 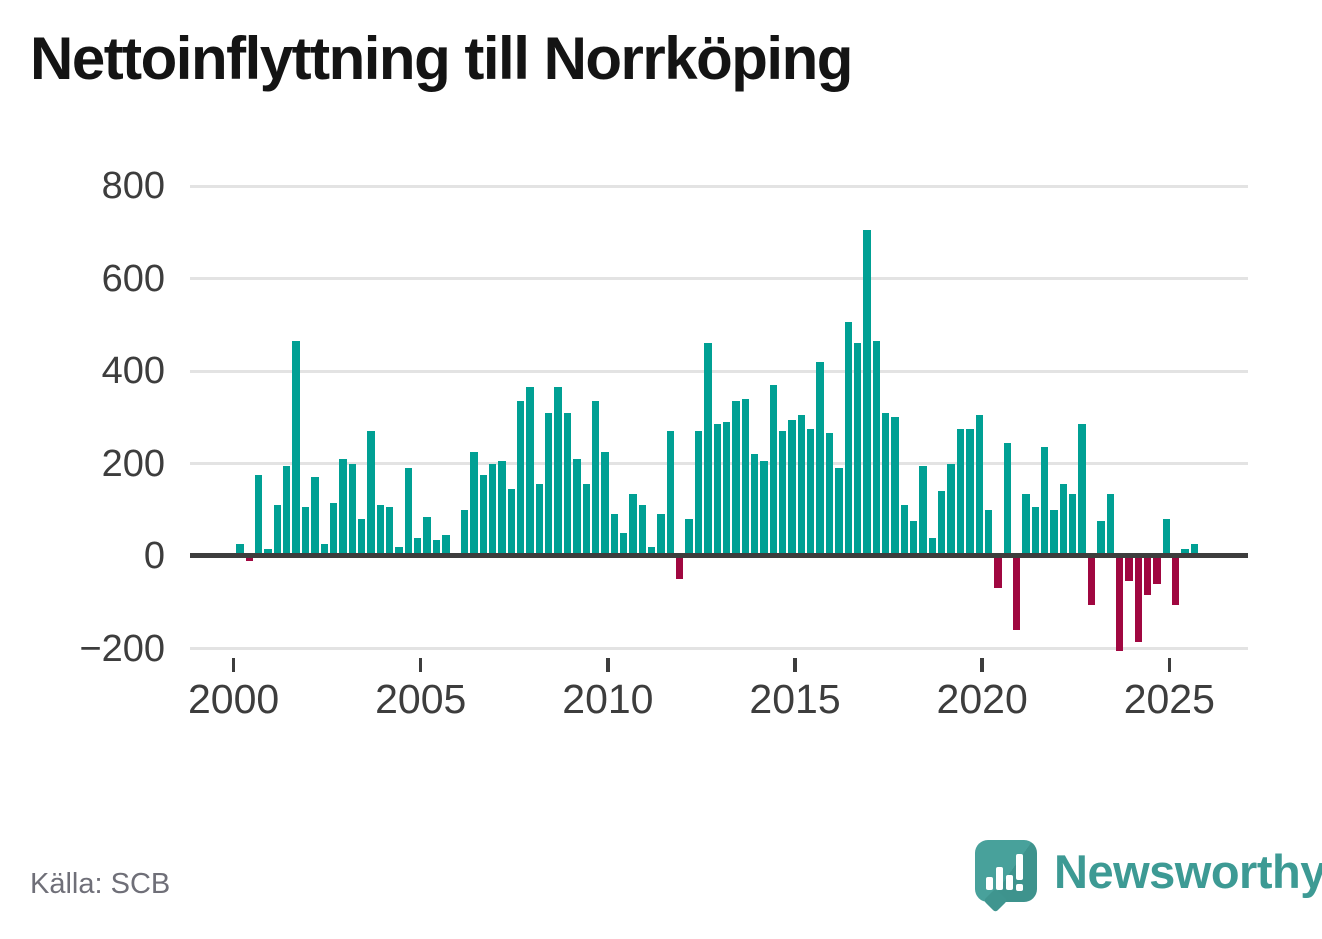 I want to click on bar-2006-q3, so click(x=483, y=515).